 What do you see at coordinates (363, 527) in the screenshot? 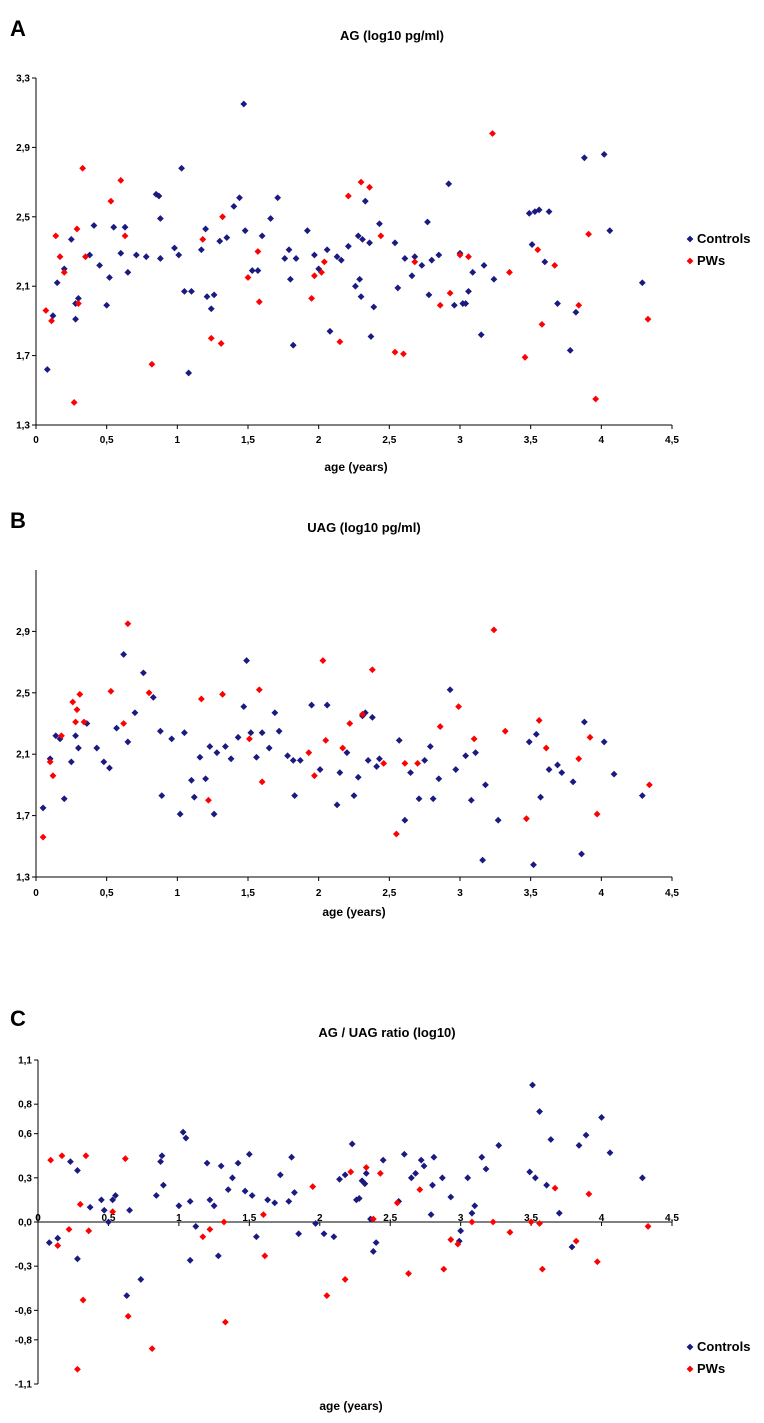
I see `chart-title: UAG (log10 pg/ml)` at bounding box center [363, 527].